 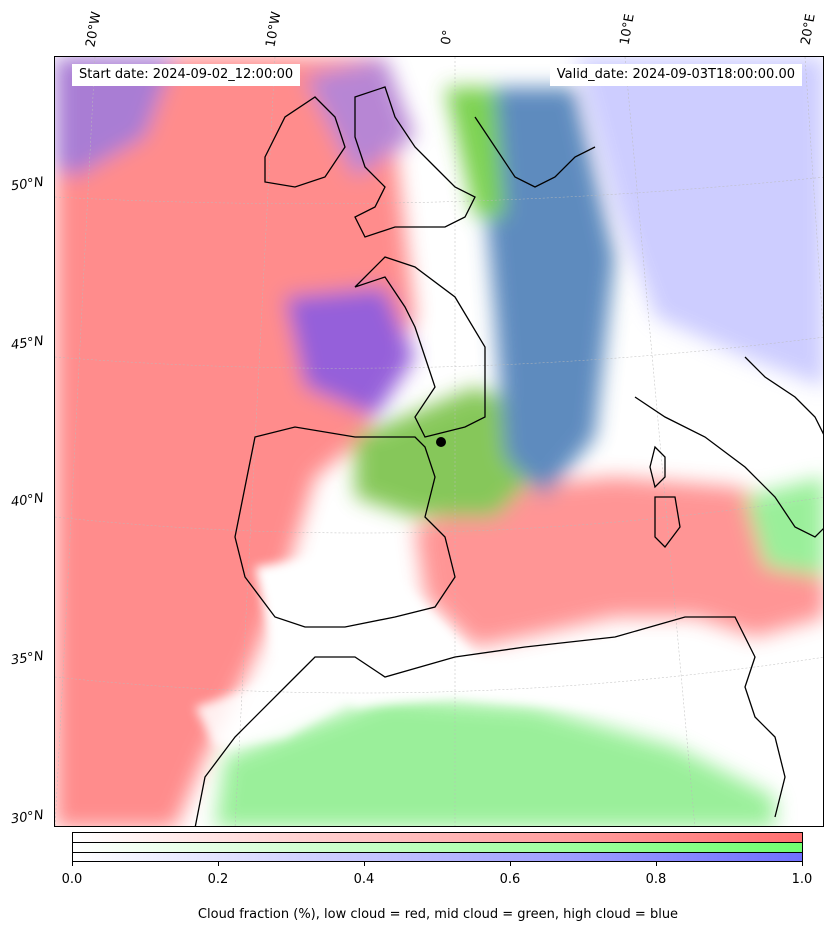 I want to click on colorbar-tick-label-3: 0.6, so click(x=510, y=879).